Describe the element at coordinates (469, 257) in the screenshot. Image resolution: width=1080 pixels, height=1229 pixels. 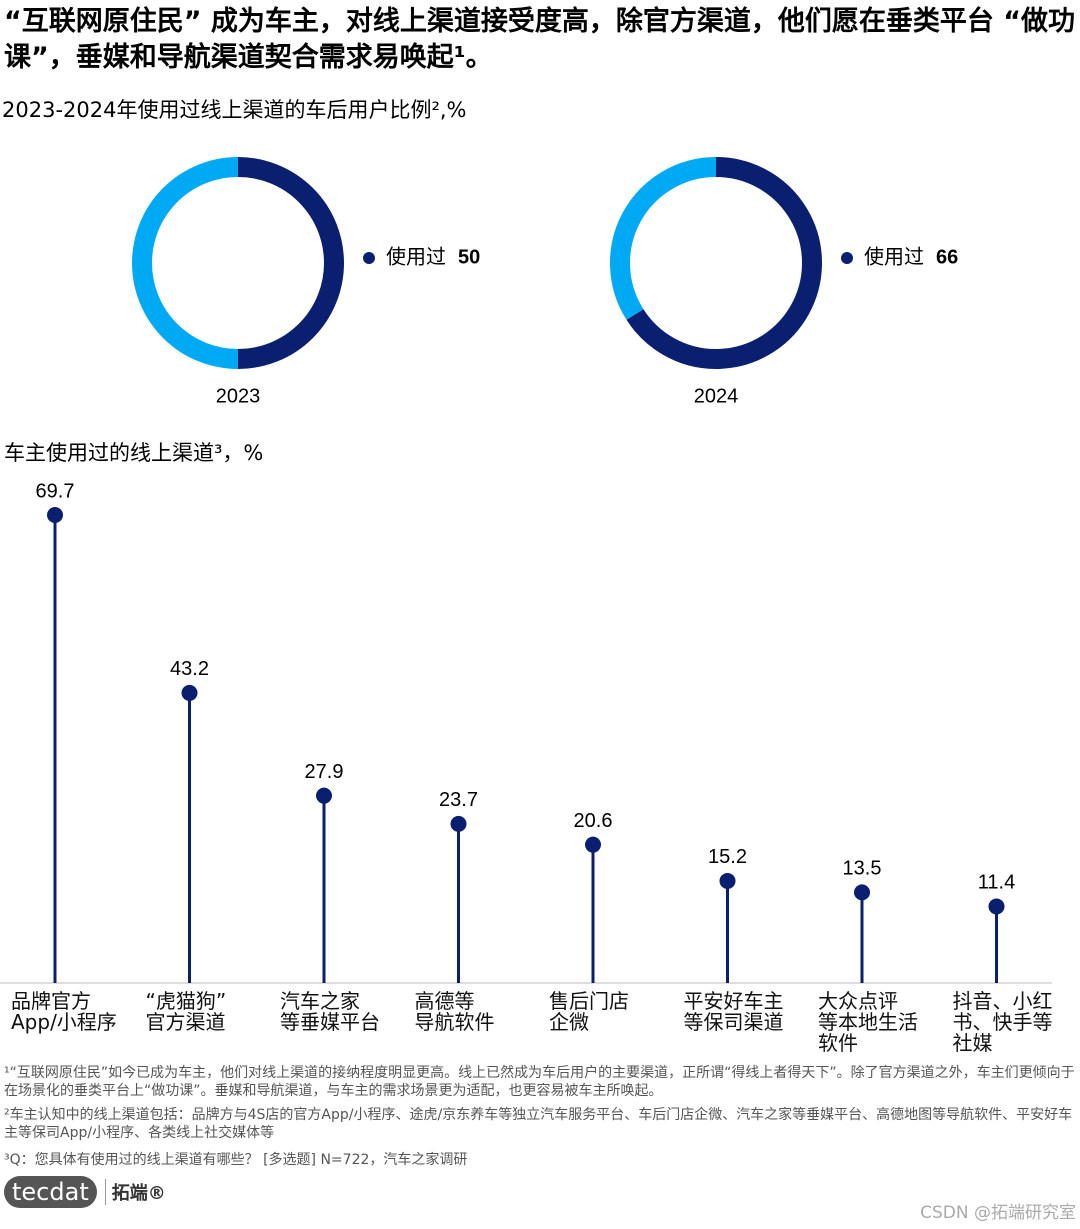
I see `data-label: 50` at that location.